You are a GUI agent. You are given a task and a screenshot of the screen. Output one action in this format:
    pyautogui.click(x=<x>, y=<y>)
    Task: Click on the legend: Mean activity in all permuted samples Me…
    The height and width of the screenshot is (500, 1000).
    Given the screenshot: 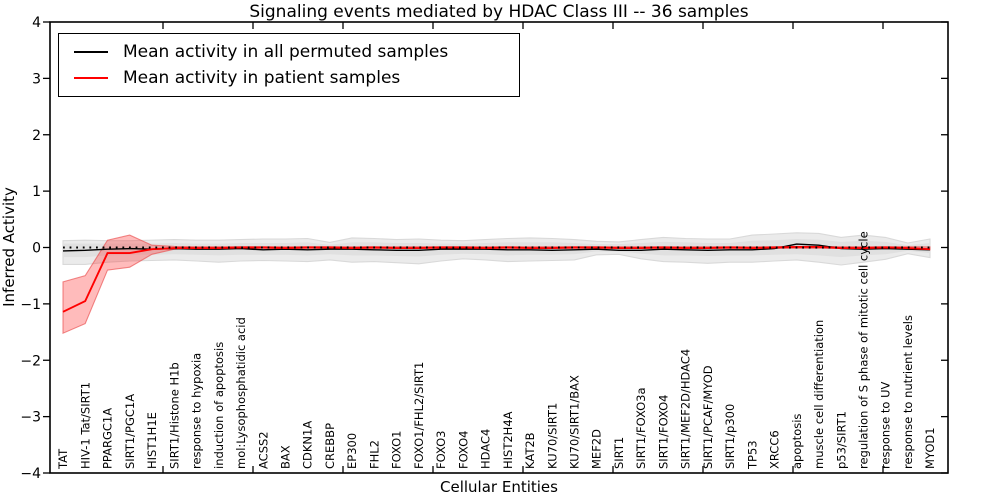 What is the action you would take?
    pyautogui.click(x=289, y=65)
    